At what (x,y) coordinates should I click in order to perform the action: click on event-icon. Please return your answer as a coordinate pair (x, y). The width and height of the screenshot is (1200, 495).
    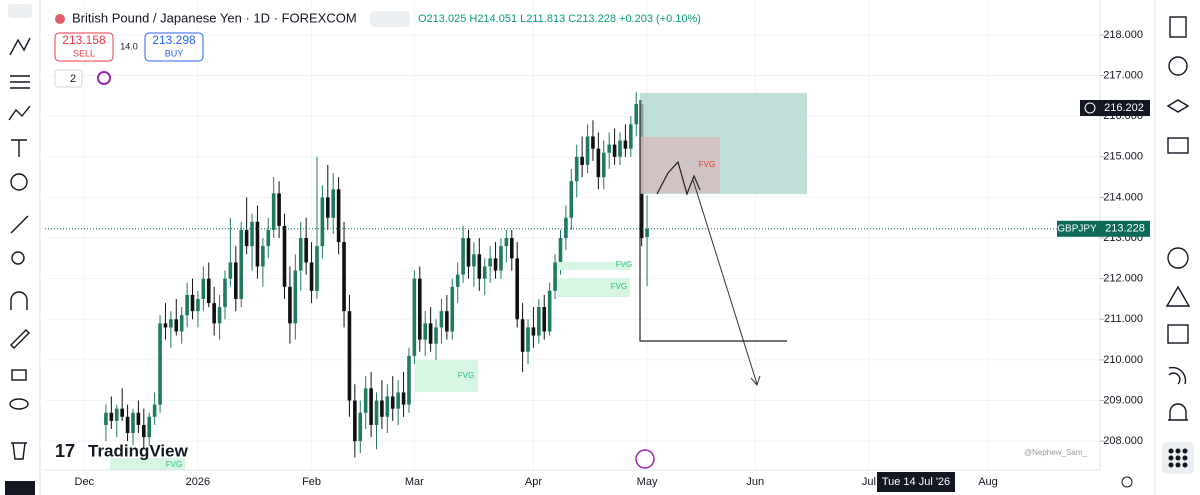
    Looking at the image, I should click on (645, 459).